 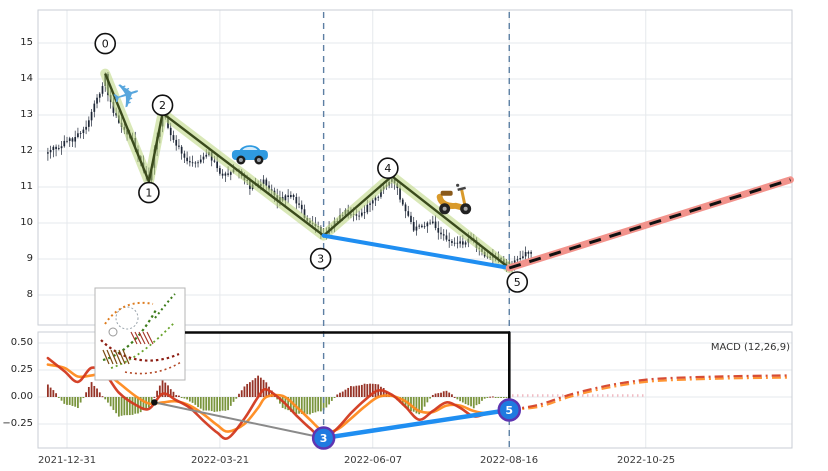 What do you see at coordinates (26, 186) in the screenshot?
I see `price-ytick-11: 11` at bounding box center [26, 186].